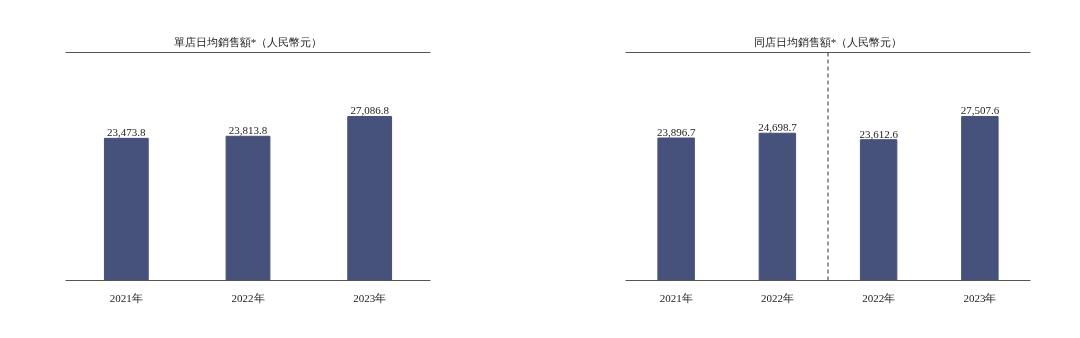 Image resolution: width=1080 pixels, height=338 pixels. Describe the element at coordinates (370, 110) in the screenshot. I see `data-label: 27,086.8` at that location.